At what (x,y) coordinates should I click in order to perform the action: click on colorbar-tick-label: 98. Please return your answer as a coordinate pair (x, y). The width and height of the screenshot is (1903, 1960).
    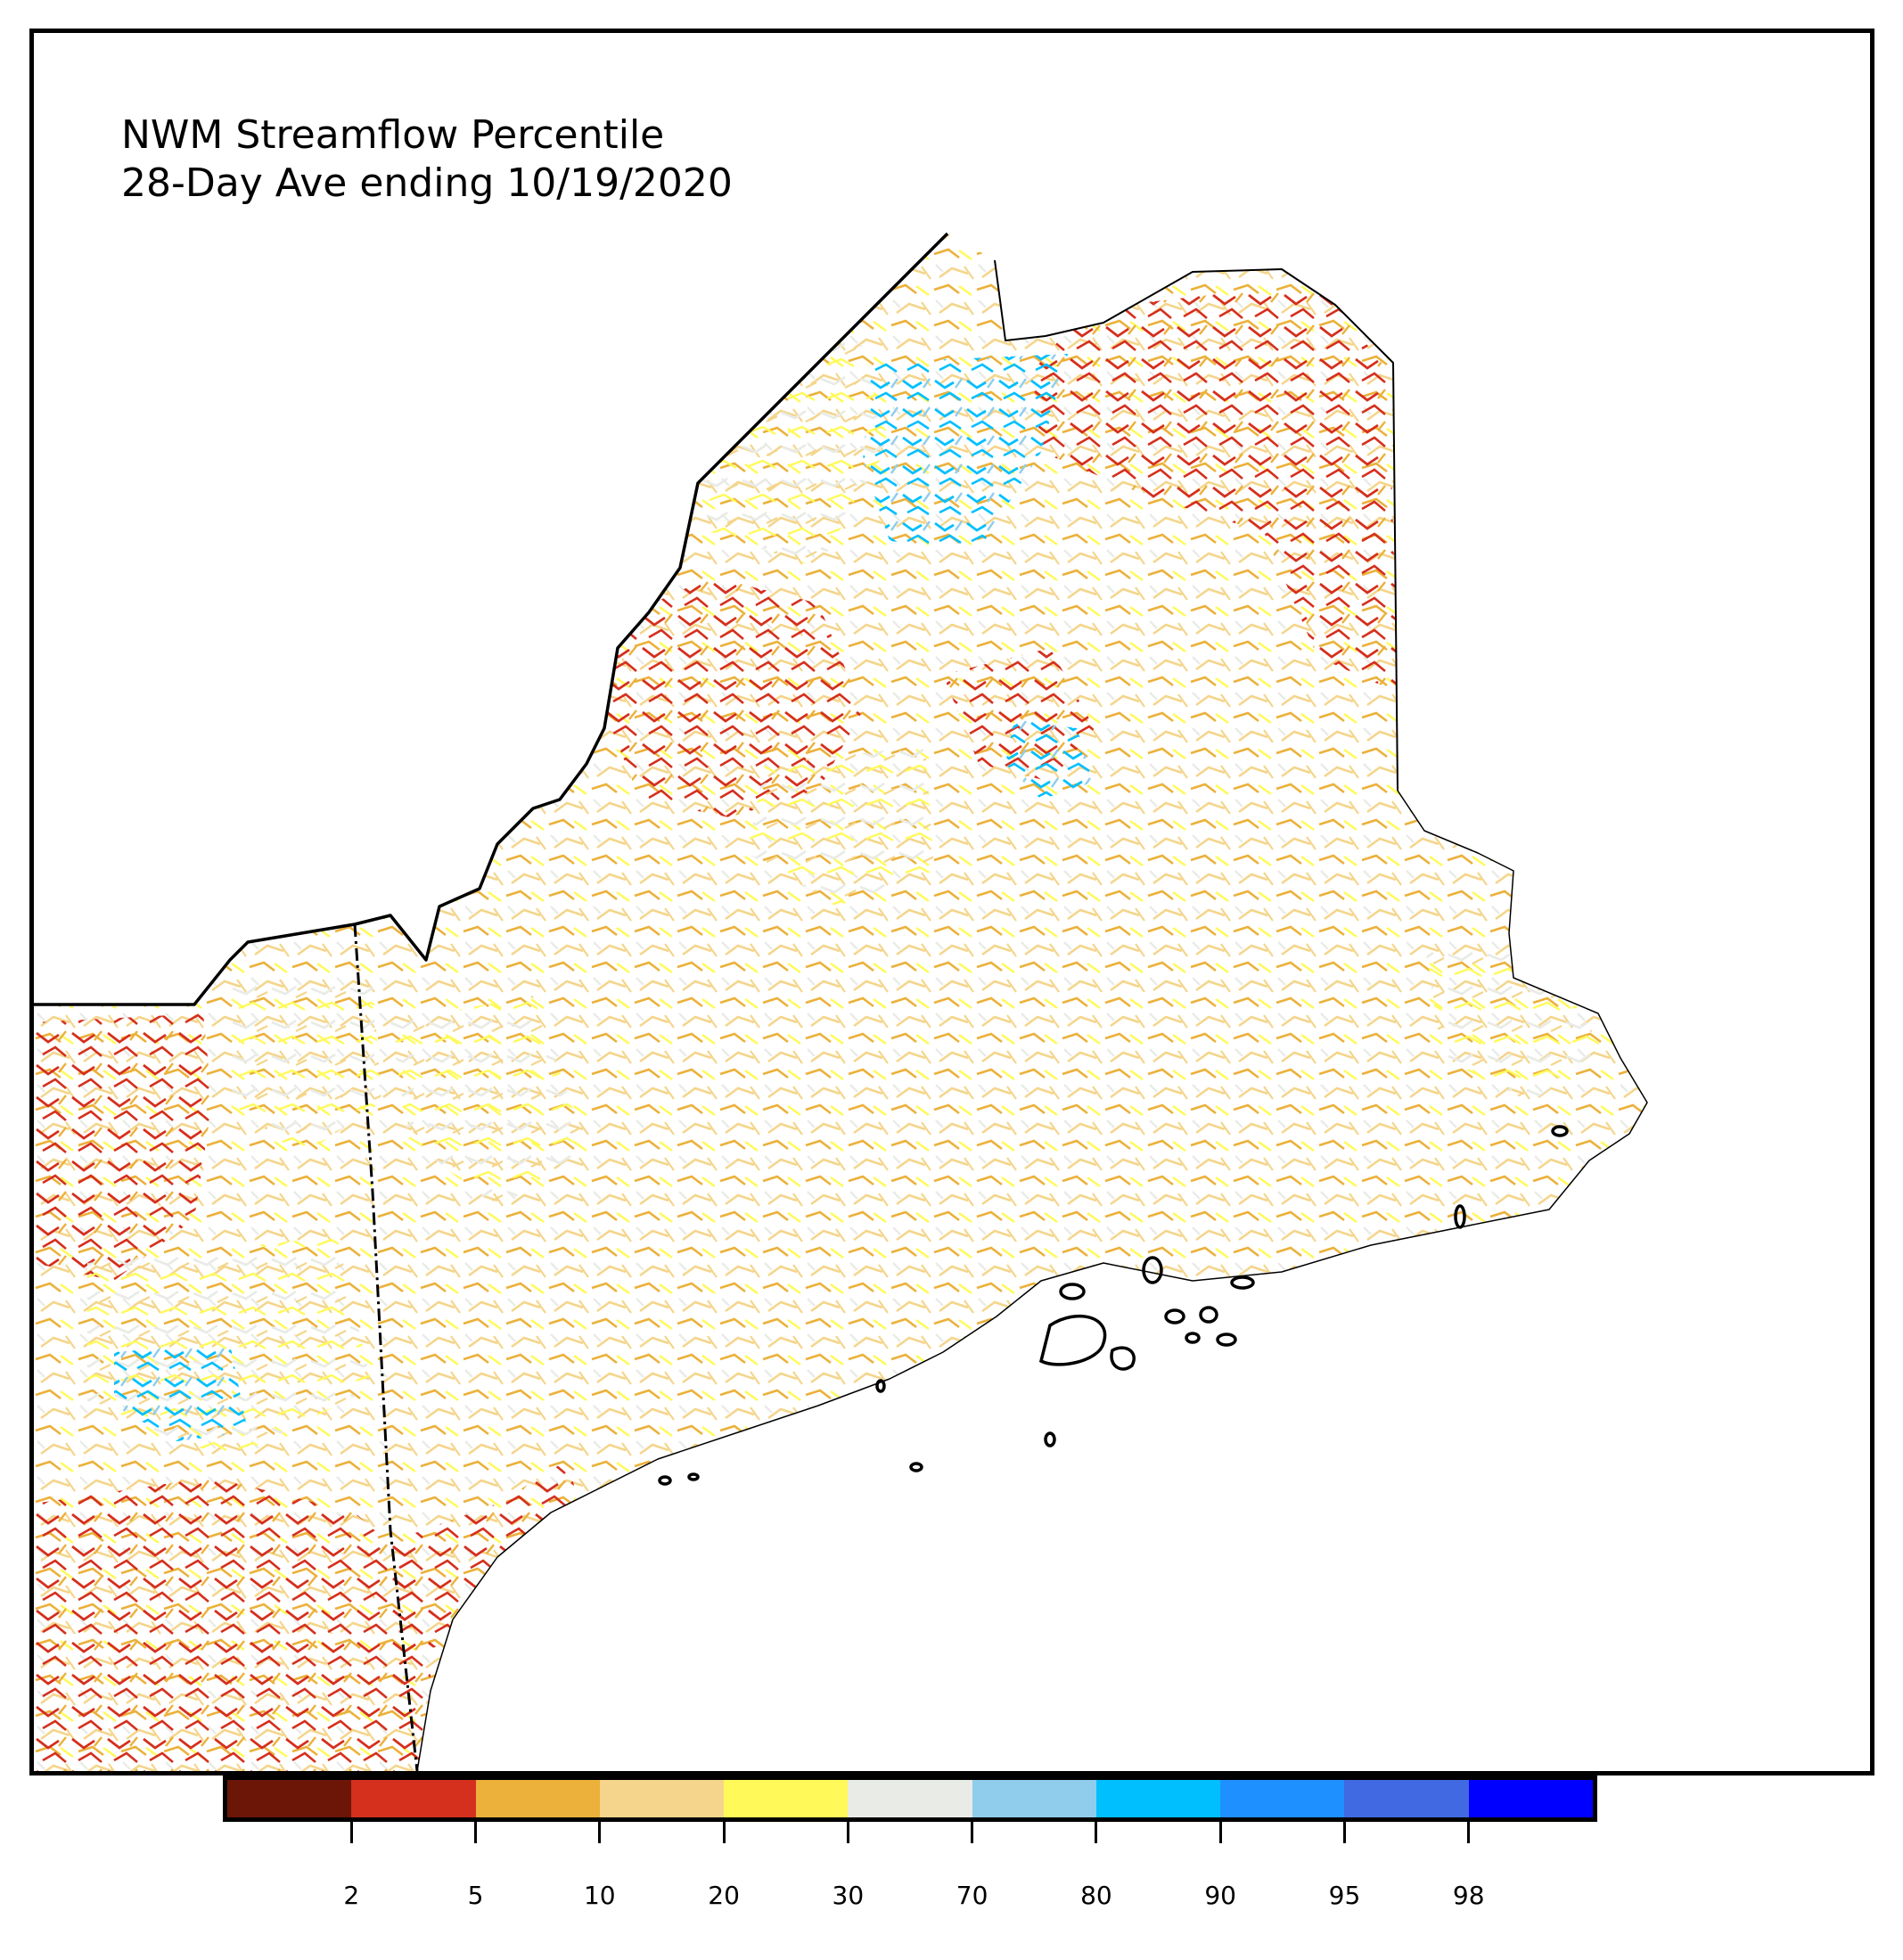
    Looking at the image, I should click on (1469, 1896).